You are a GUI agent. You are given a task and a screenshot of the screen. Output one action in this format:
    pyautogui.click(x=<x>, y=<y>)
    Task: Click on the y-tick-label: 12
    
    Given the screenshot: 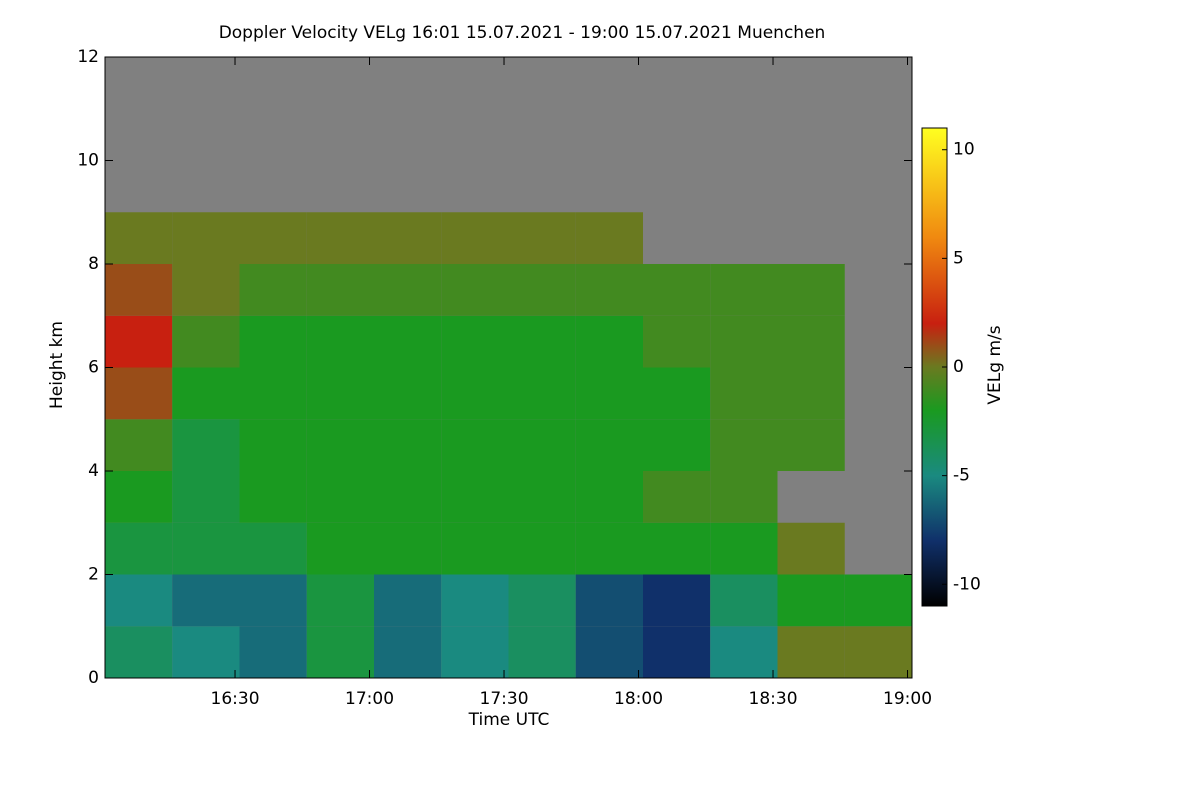 What is the action you would take?
    pyautogui.click(x=88, y=57)
    